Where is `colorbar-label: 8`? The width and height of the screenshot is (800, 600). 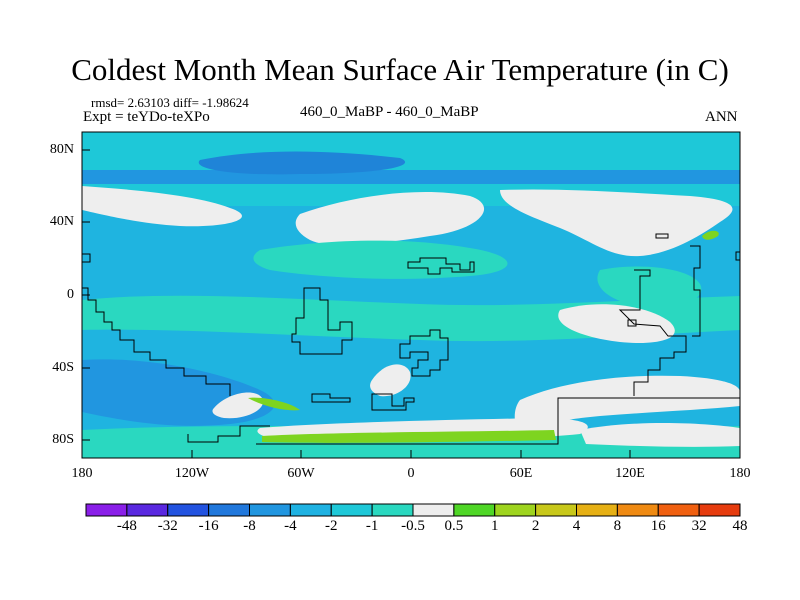
colorbar-label: 8 is located at coordinates (617, 526).